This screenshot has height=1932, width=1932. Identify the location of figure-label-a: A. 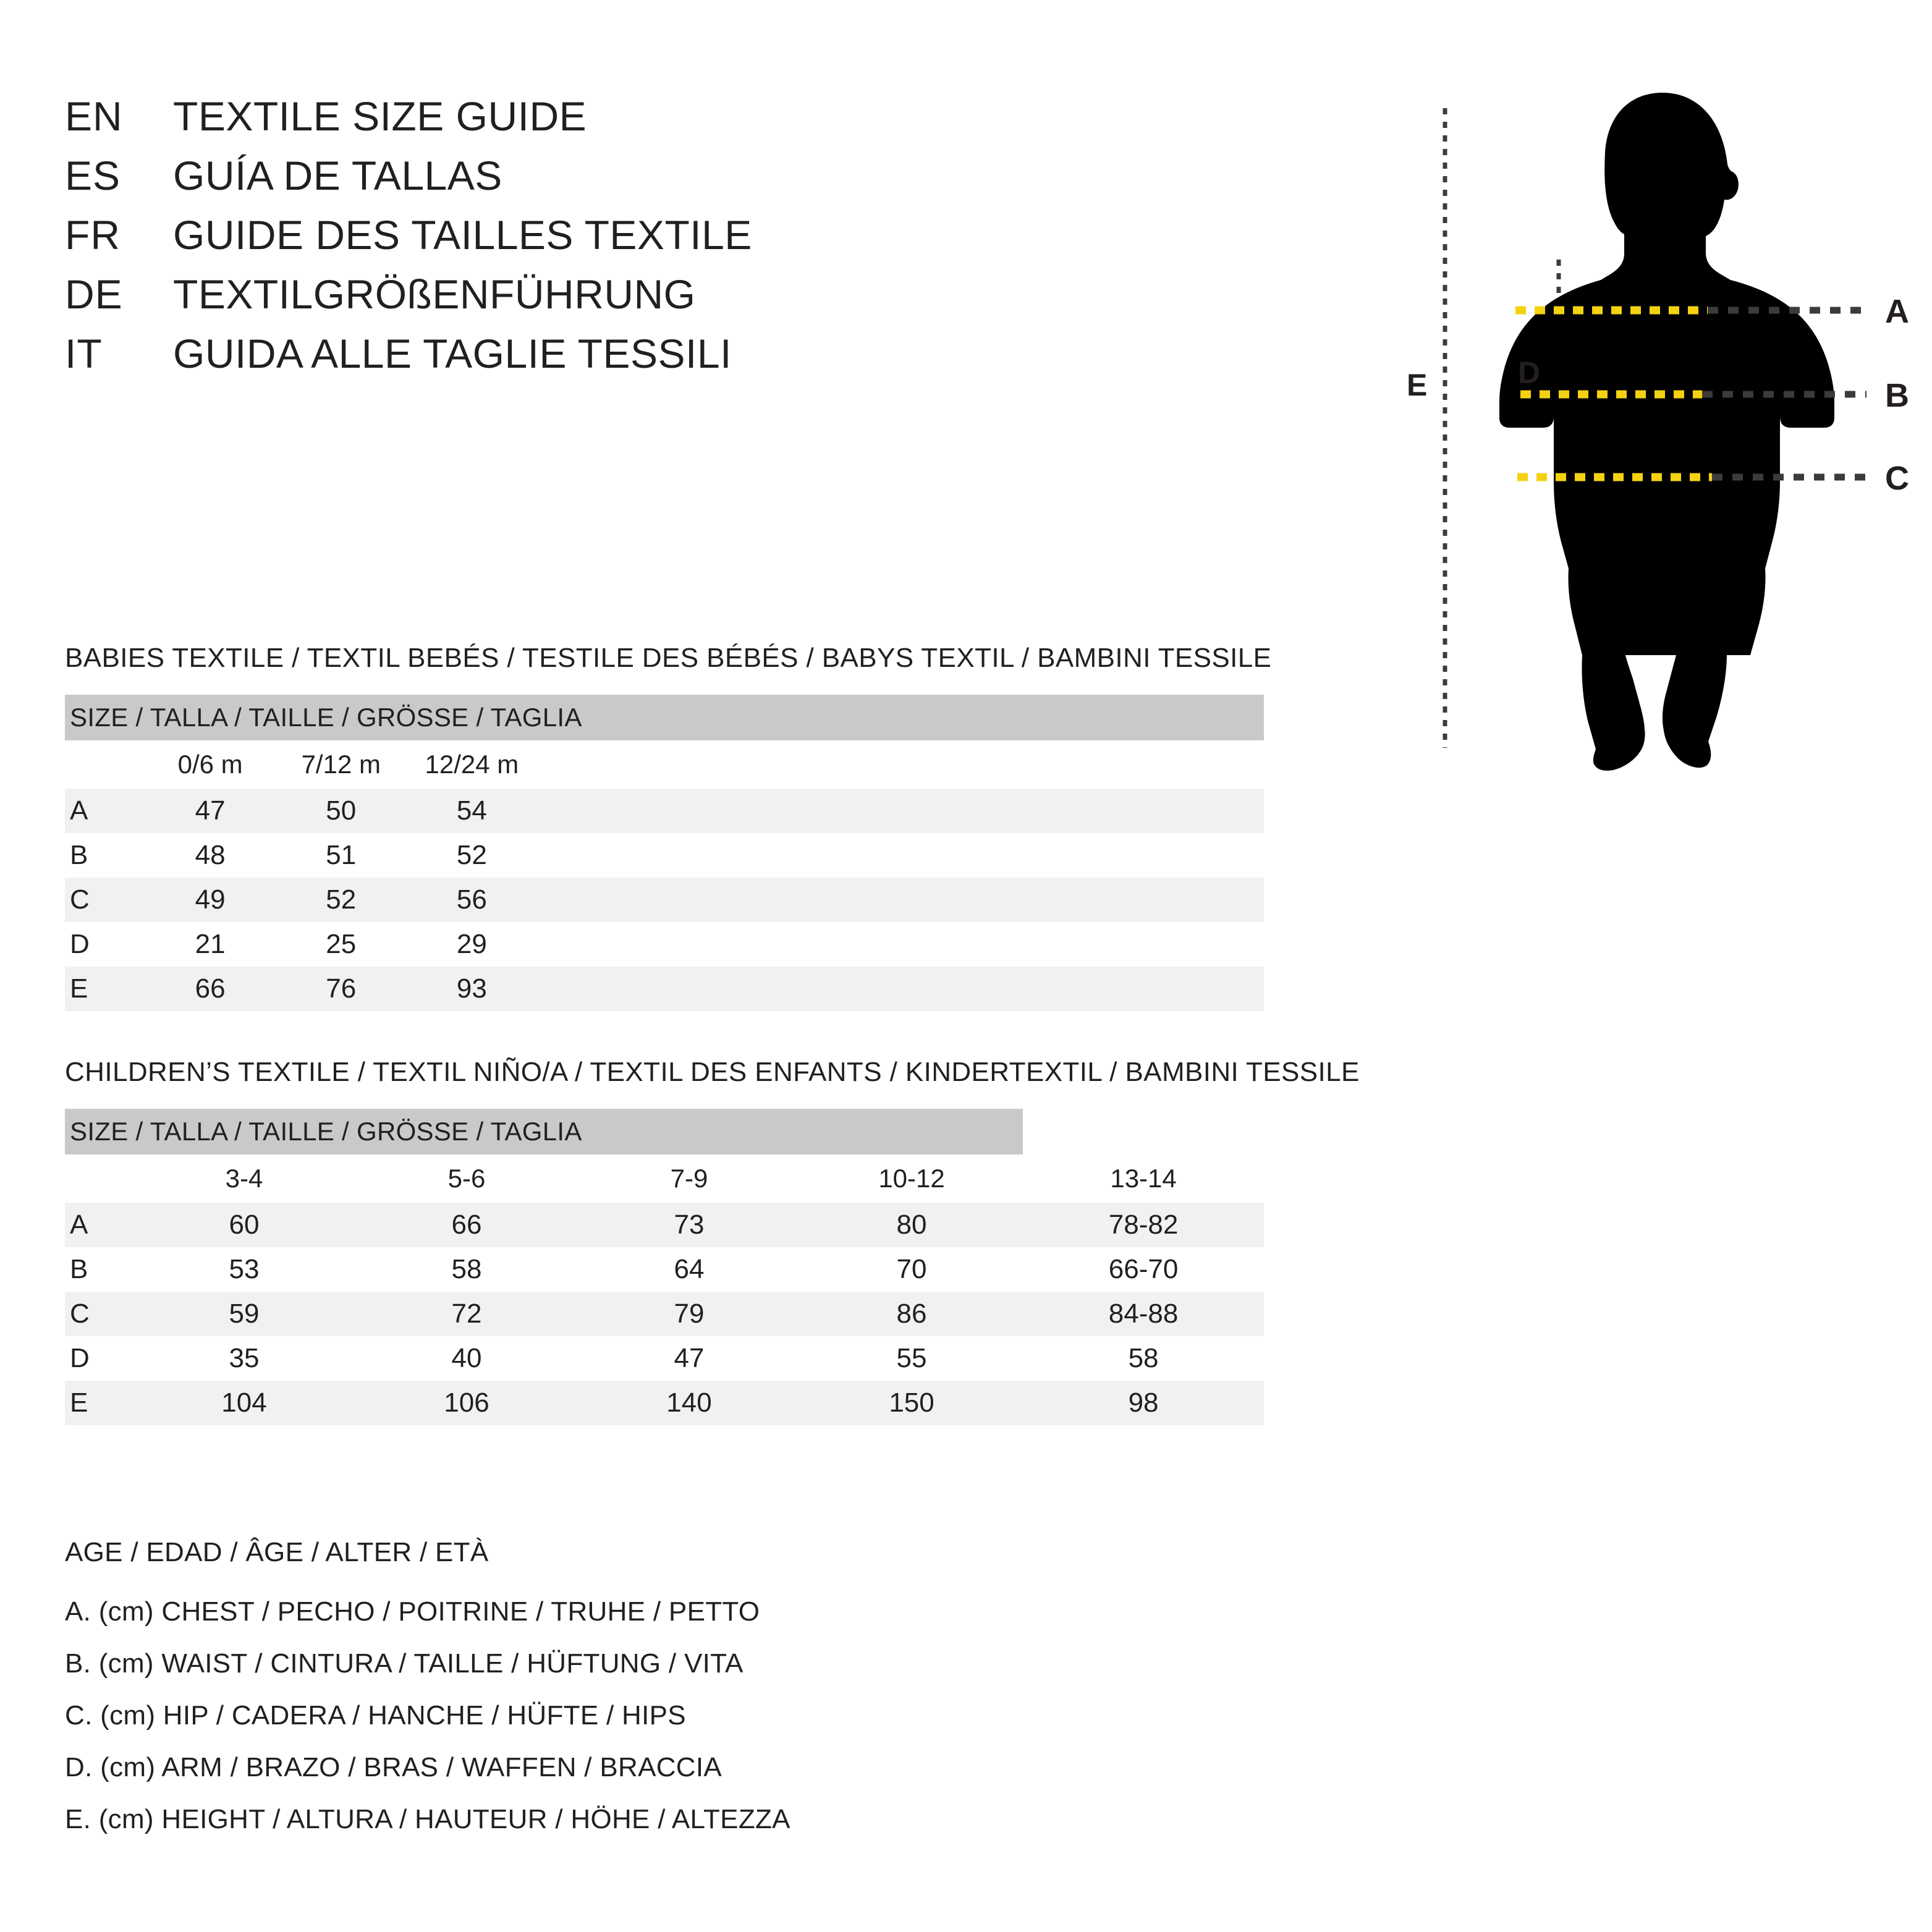
(1897, 311).